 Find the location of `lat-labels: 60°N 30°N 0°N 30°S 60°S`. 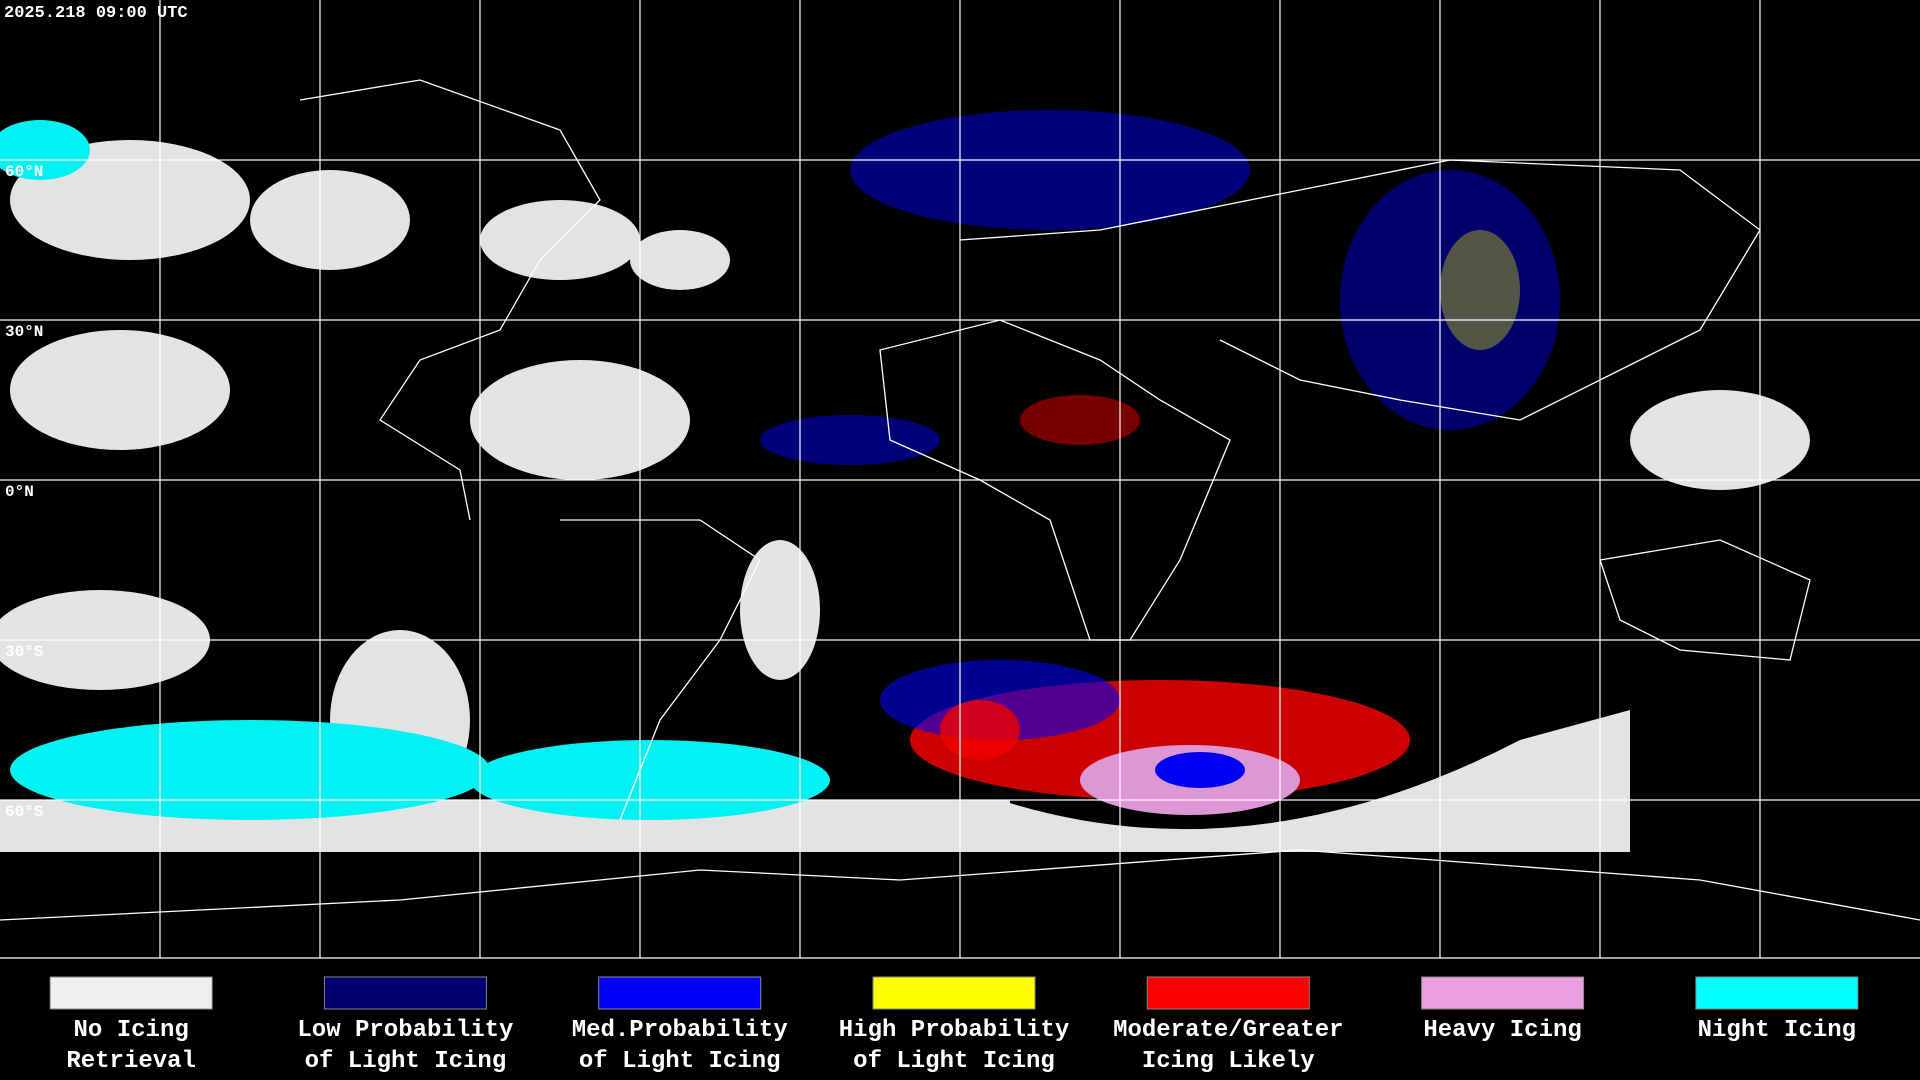

lat-labels: 60°N 30°N 0°N 30°S 60°S is located at coordinates (24, 492).